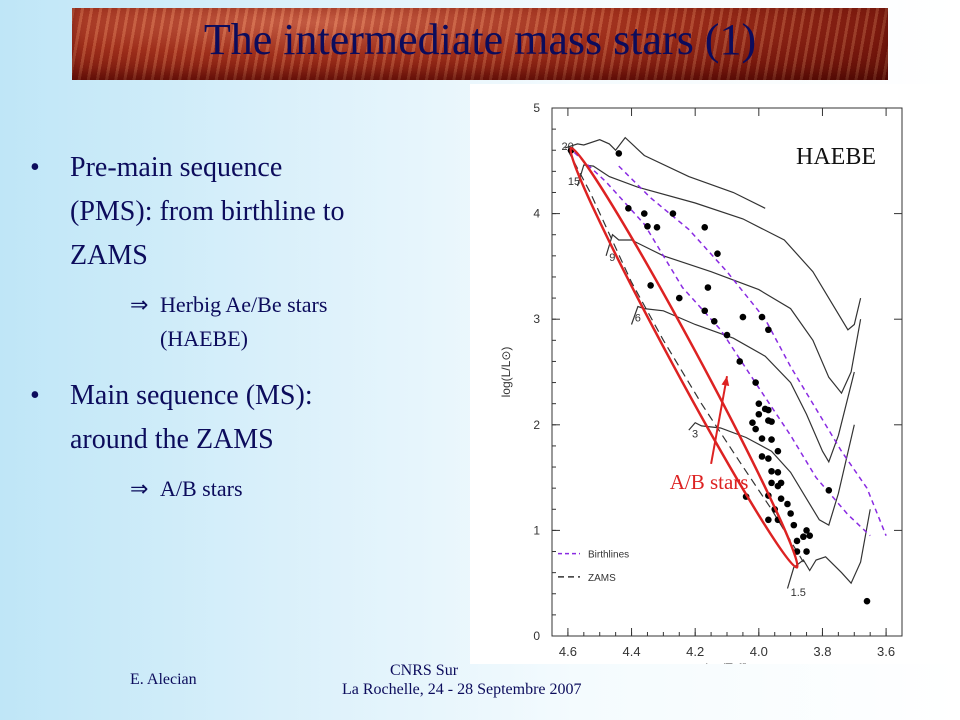  Describe the element at coordinates (176, 167) in the screenshot. I see `bullet-pms-line1: Pre-main sequence` at that location.